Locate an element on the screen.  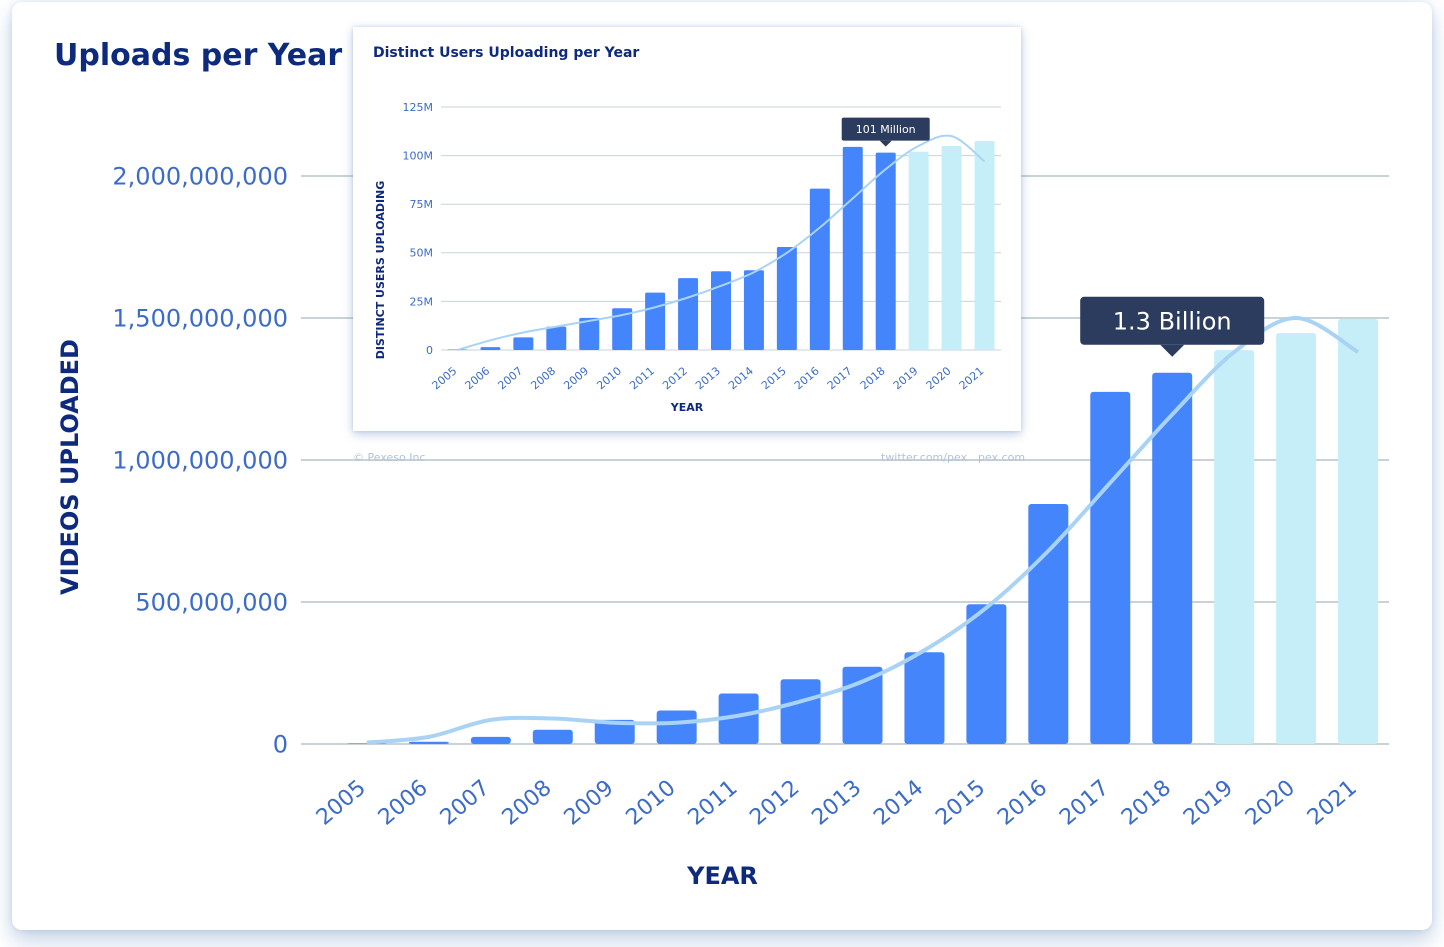
y-tick-label: 1,000,000,000 is located at coordinates (200, 460).